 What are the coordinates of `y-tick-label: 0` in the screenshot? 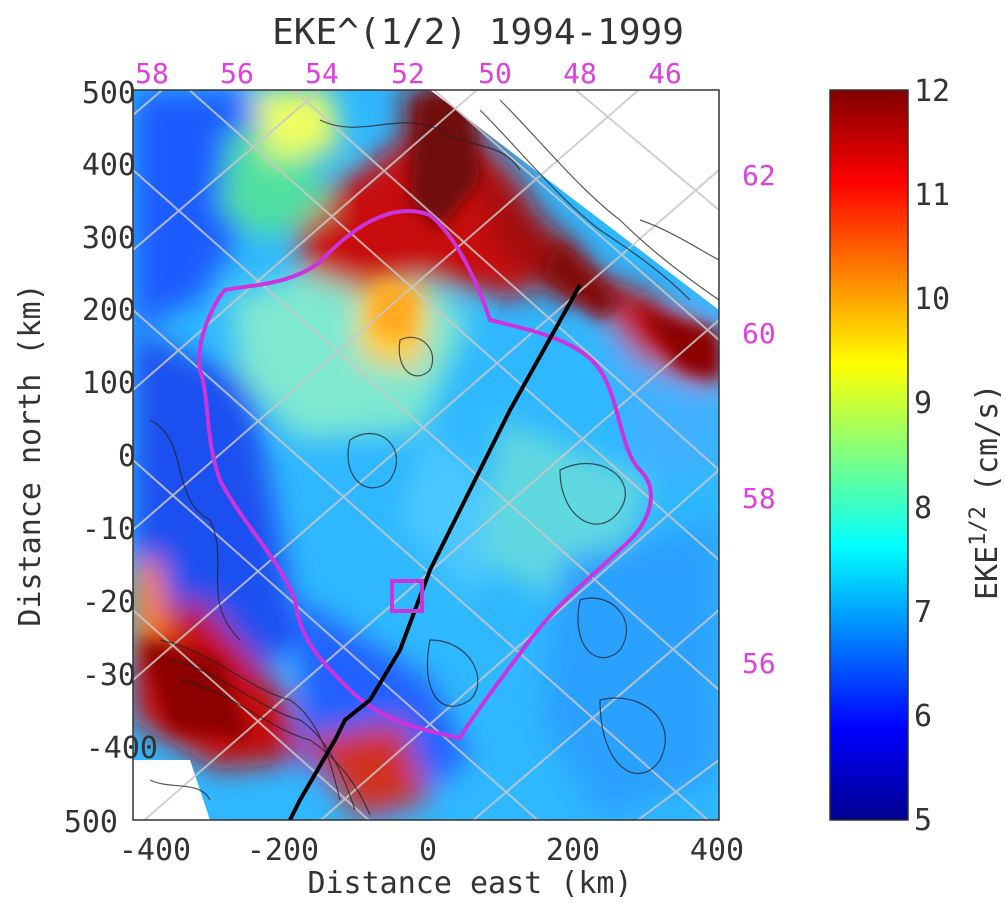 It's located at (127, 456).